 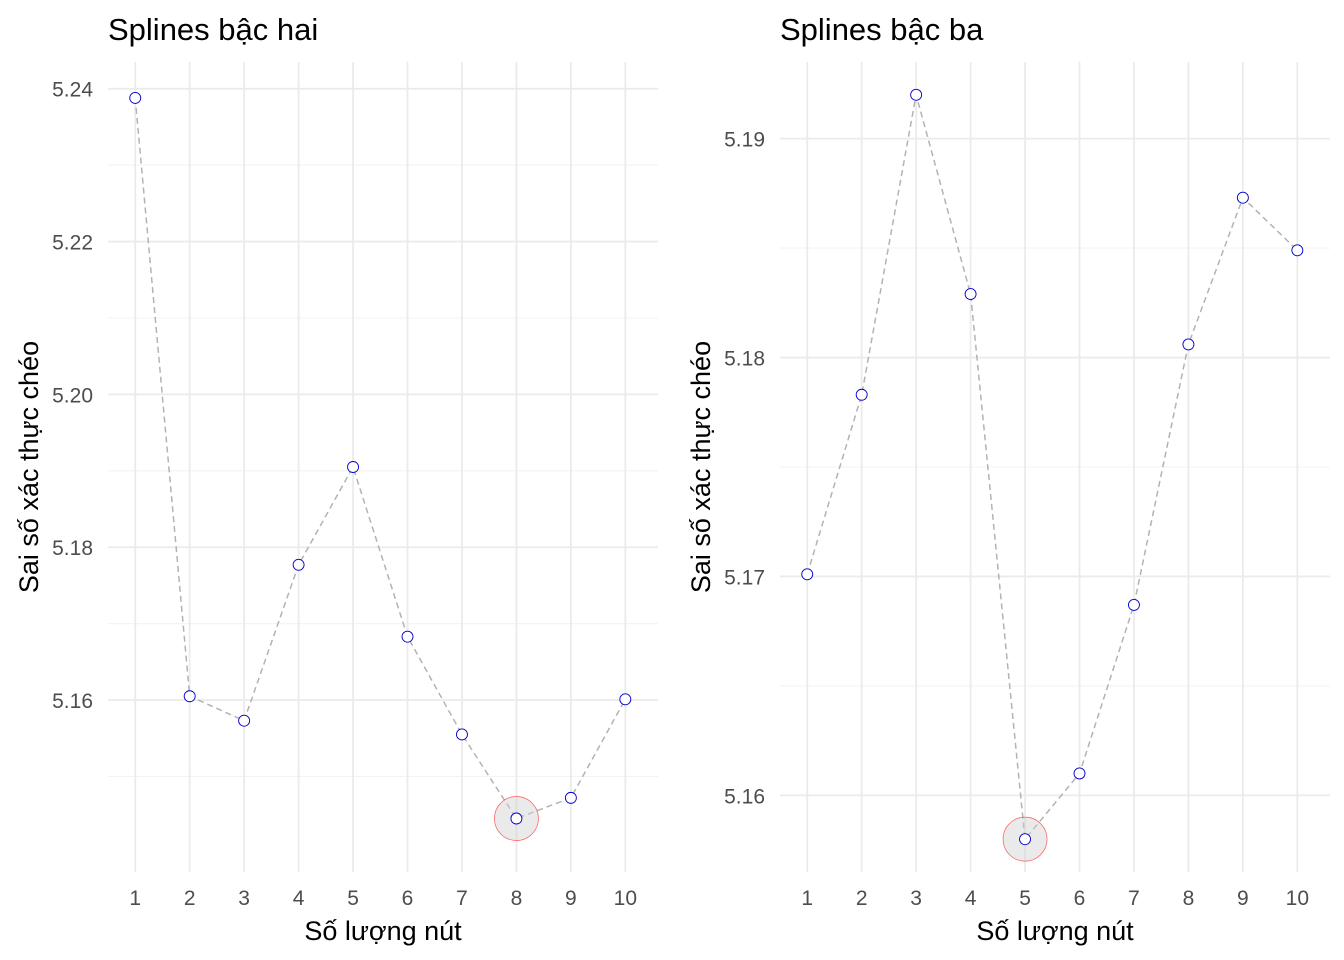 I want to click on y-tick-labels-quadratic: 5.16 5.18 5.20 5.22 5.24, so click(x=72, y=396).